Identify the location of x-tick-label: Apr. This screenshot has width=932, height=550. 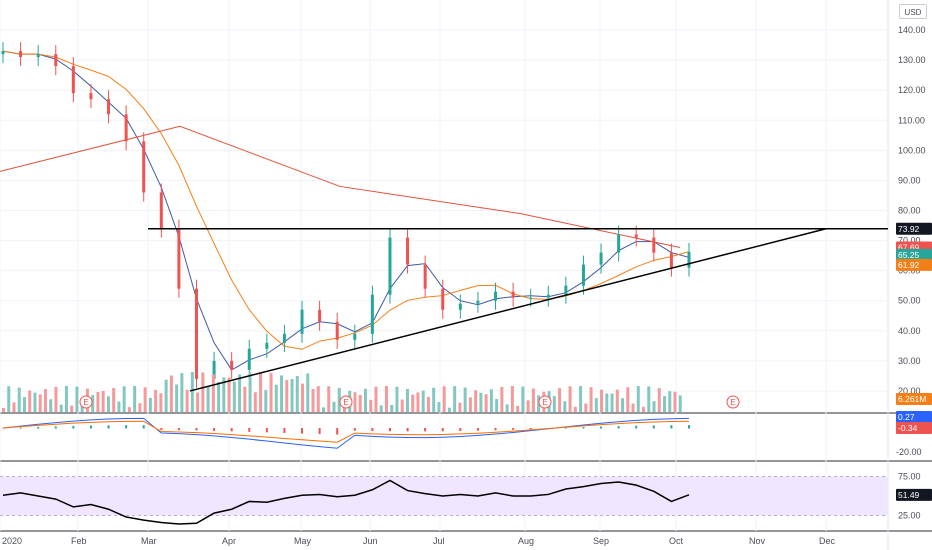
(229, 541).